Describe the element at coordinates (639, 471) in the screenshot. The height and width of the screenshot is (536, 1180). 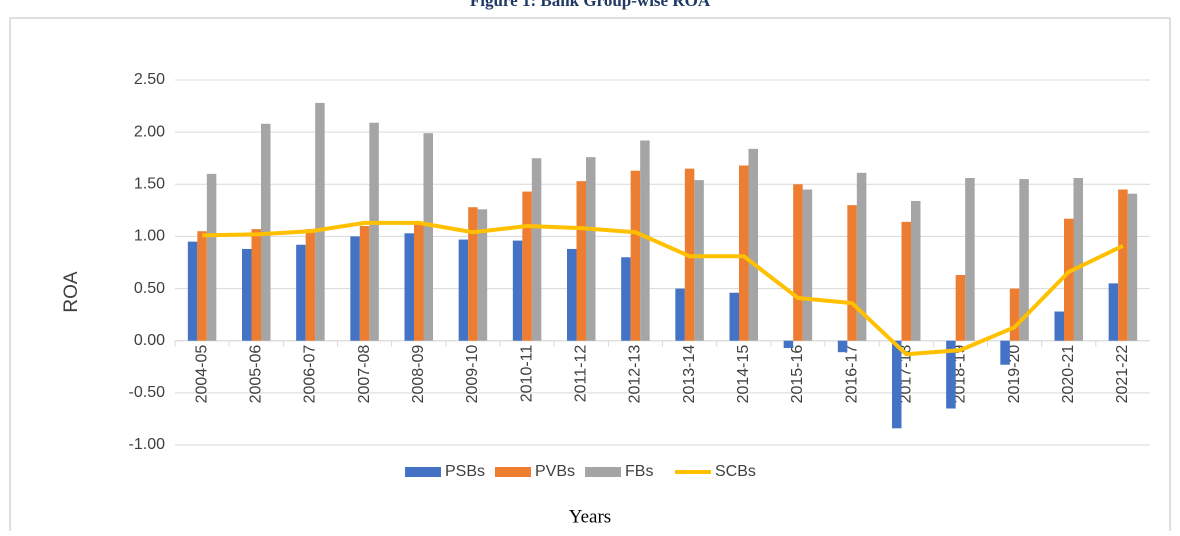
I see `legend-label: FBs` at that location.